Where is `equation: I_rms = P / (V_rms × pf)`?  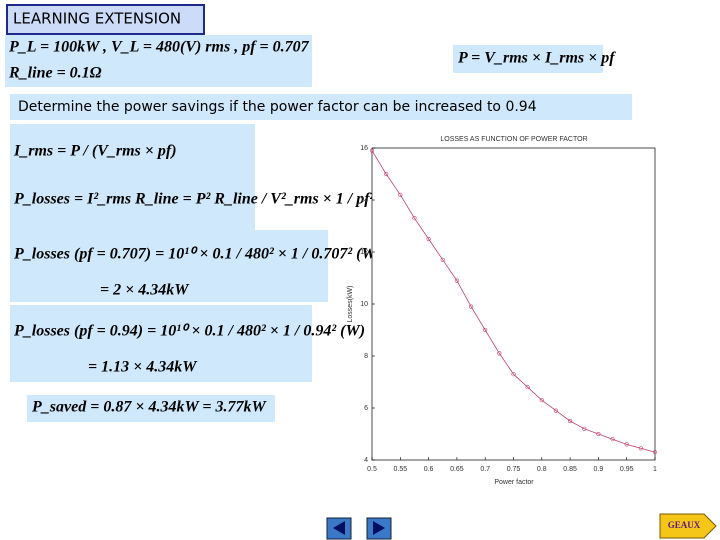
equation: I_rms = P / (V_rms × pf) is located at coordinates (95, 151).